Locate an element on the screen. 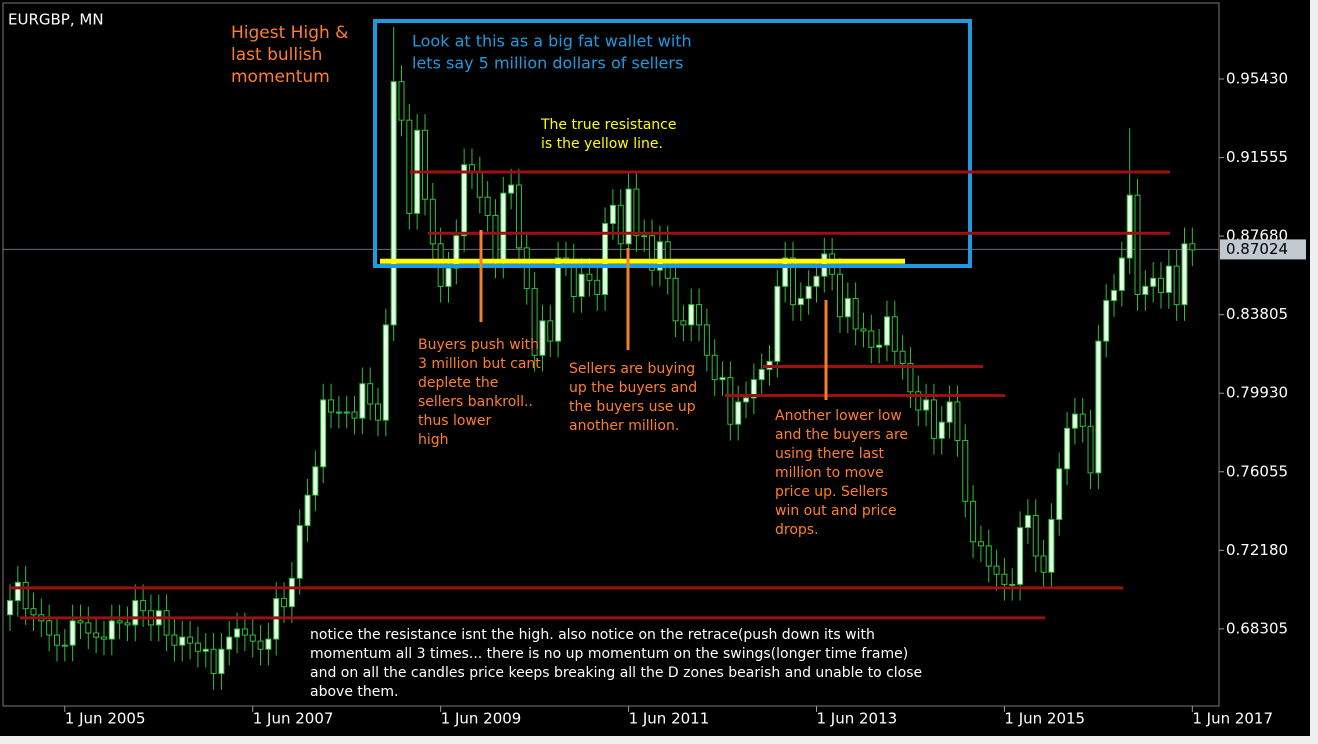 The image size is (1318, 744). symbol-title: EURGBP, MN is located at coordinates (56, 20).